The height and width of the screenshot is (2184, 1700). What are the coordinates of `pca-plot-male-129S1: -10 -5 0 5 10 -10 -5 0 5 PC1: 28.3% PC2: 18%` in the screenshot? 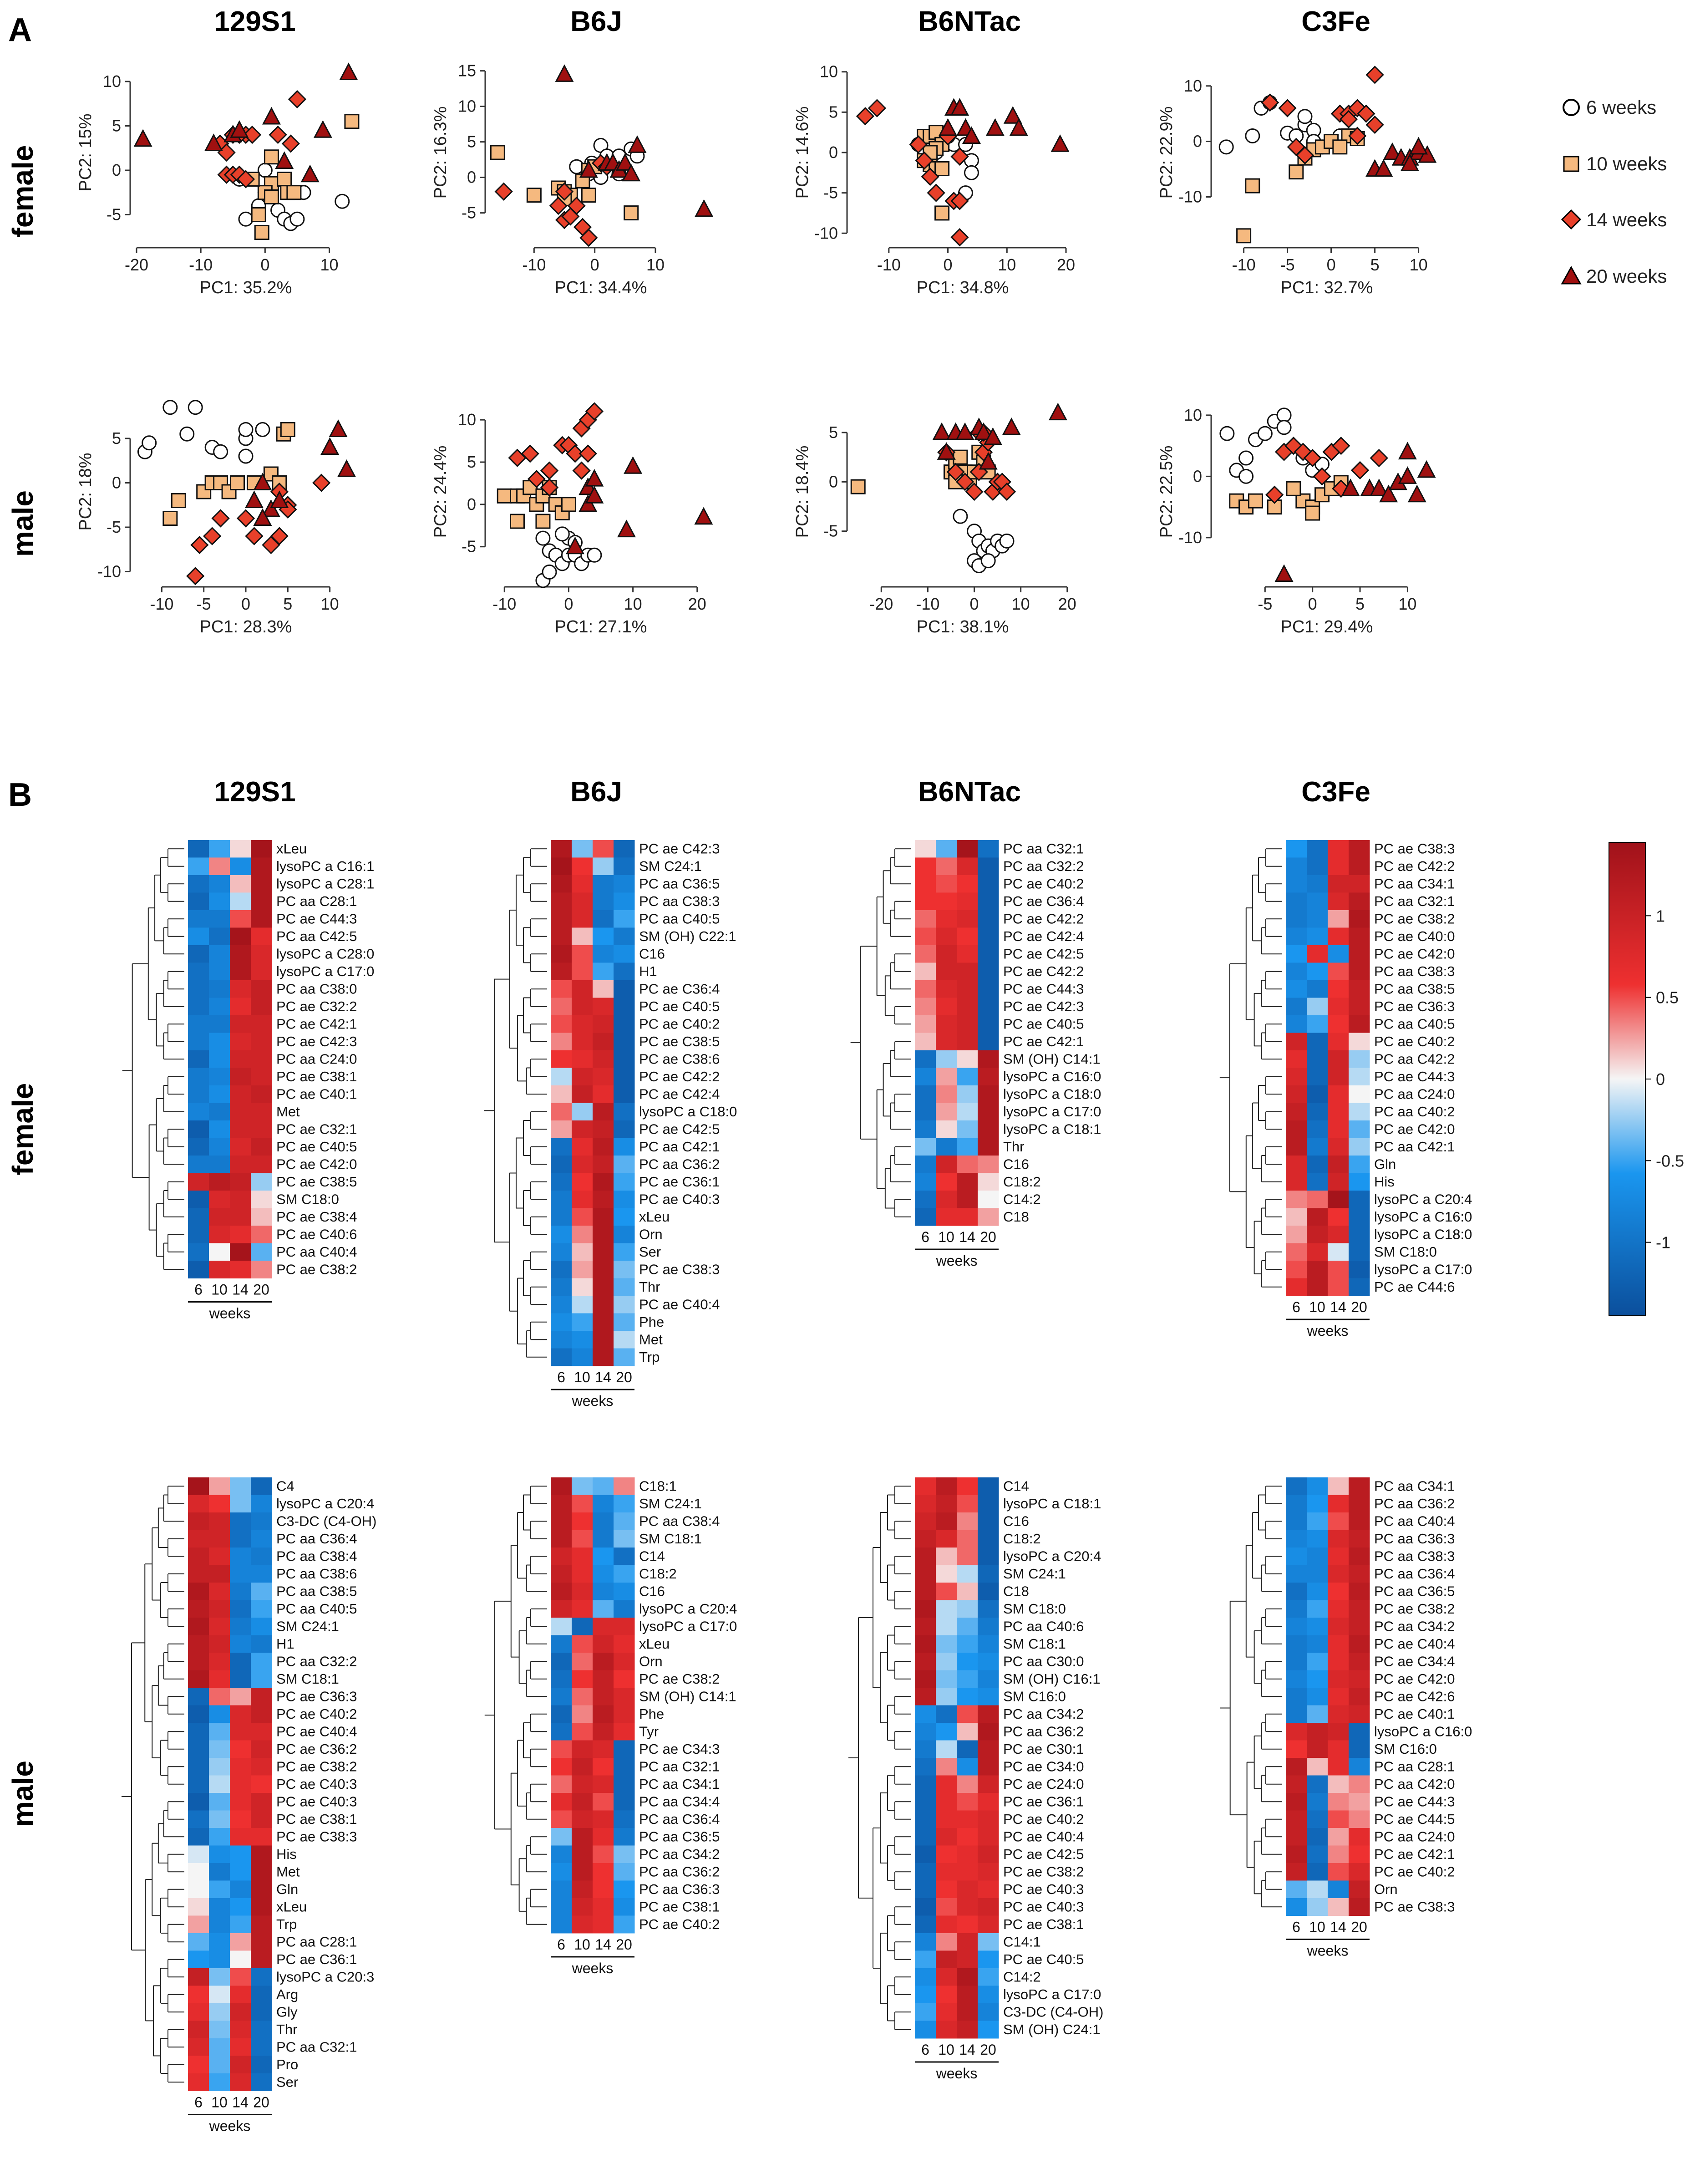 It's located at (216, 518).